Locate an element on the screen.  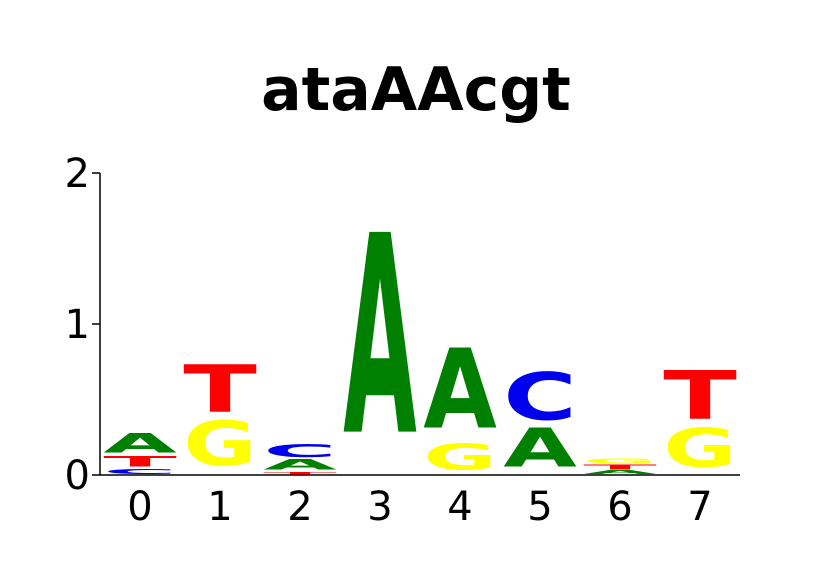
y-axis-ticks: 0 1 2 is located at coordinates (82, 325).